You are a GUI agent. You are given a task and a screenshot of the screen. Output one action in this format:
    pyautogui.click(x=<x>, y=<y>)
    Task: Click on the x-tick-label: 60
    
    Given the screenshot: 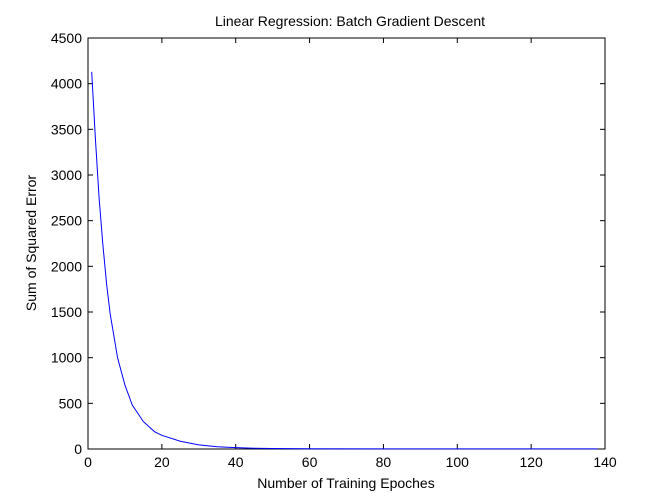 What is the action you would take?
    pyautogui.click(x=310, y=462)
    